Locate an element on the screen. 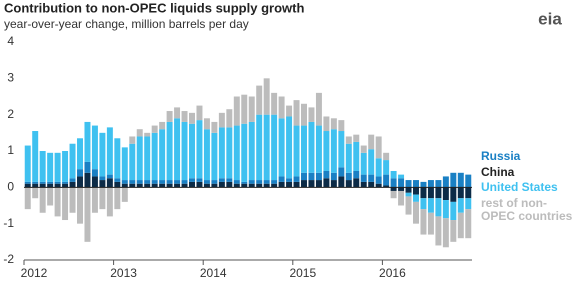  y-tick-label: 0 is located at coordinates (10, 187).